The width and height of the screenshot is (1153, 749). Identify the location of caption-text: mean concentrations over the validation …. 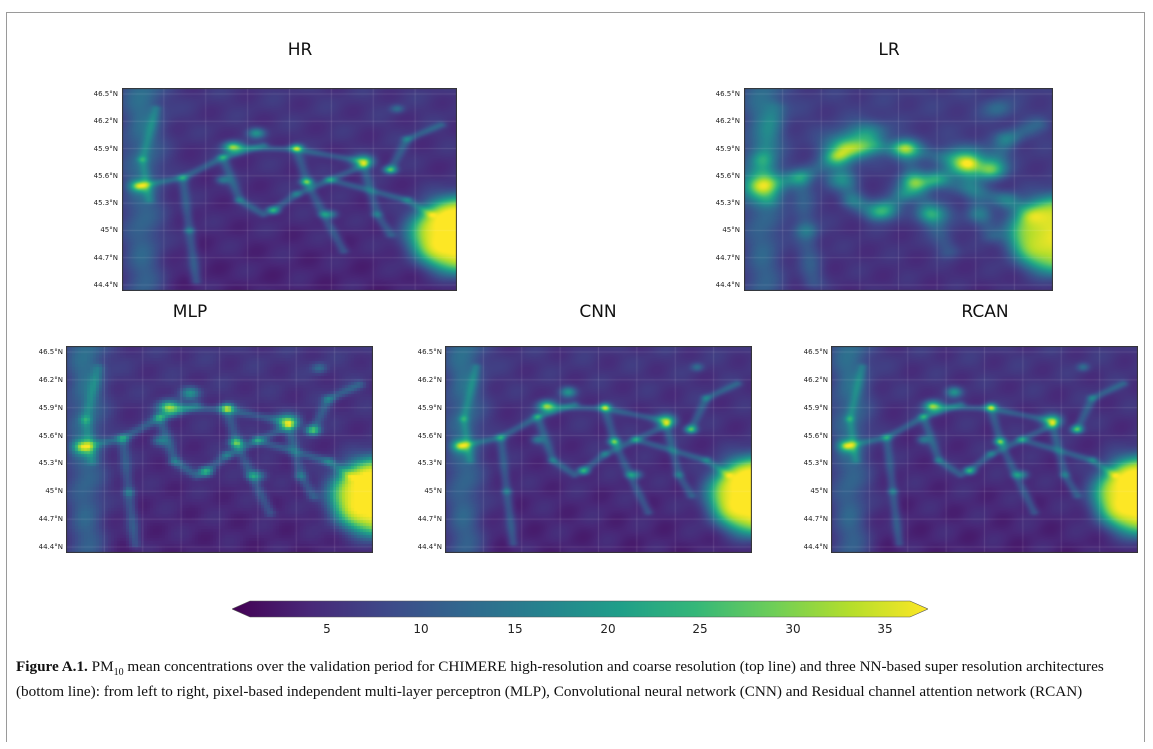
(560, 679).